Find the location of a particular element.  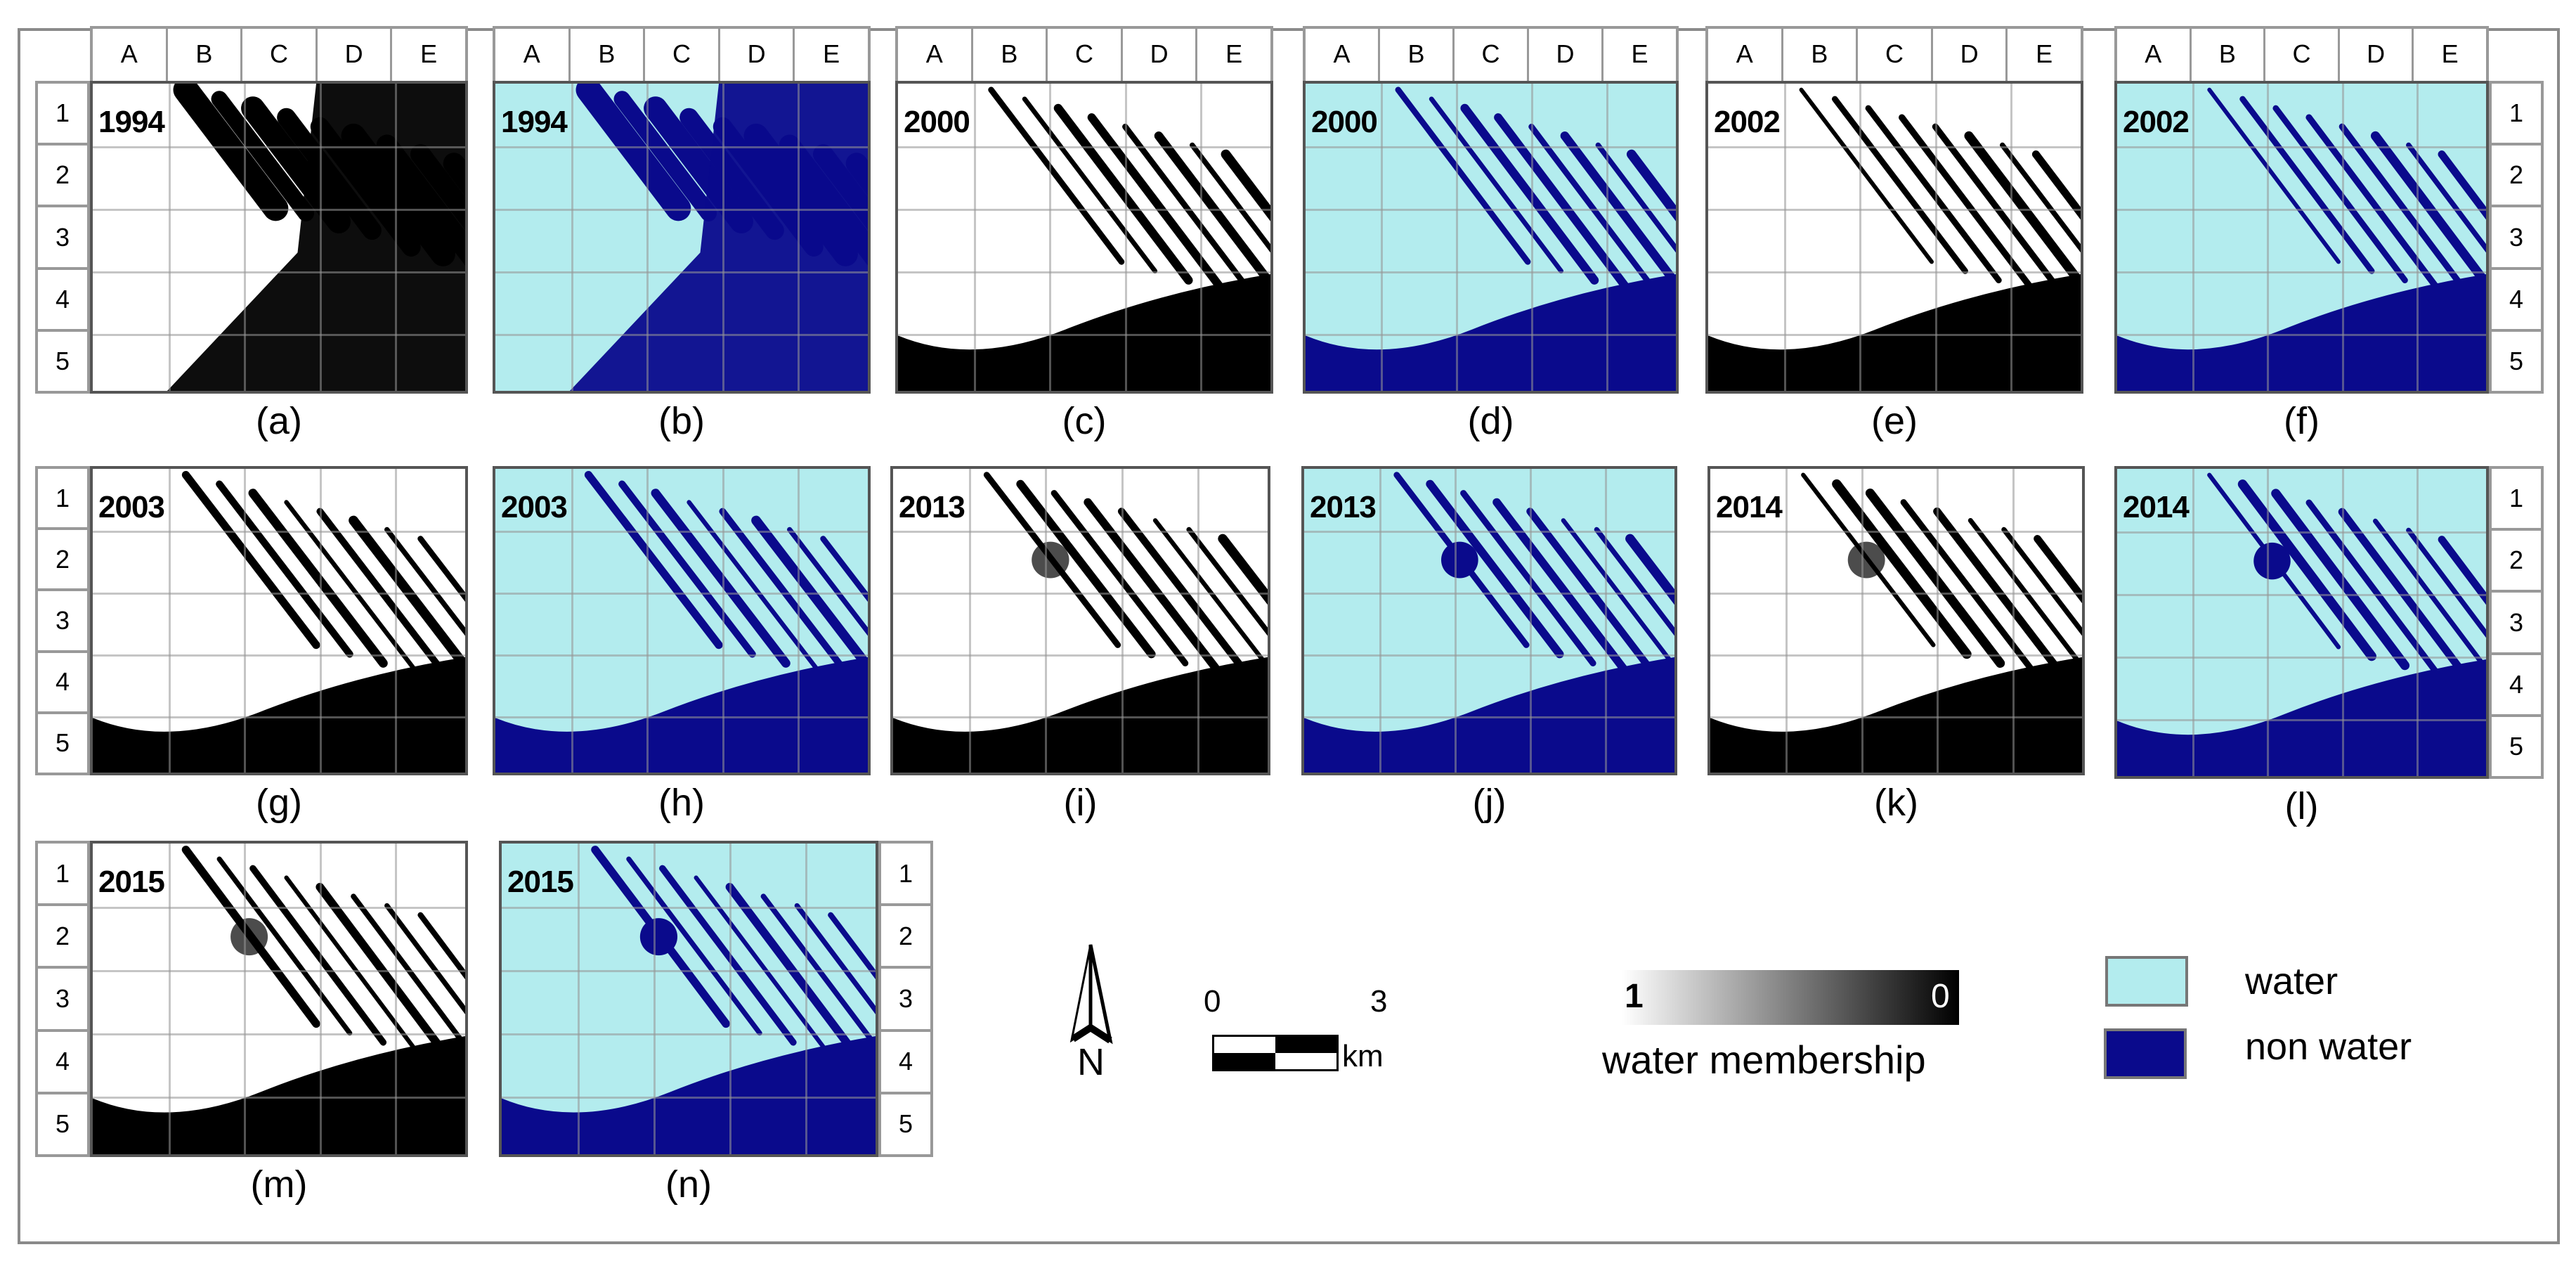

row-label: 2 is located at coordinates (63, 938).